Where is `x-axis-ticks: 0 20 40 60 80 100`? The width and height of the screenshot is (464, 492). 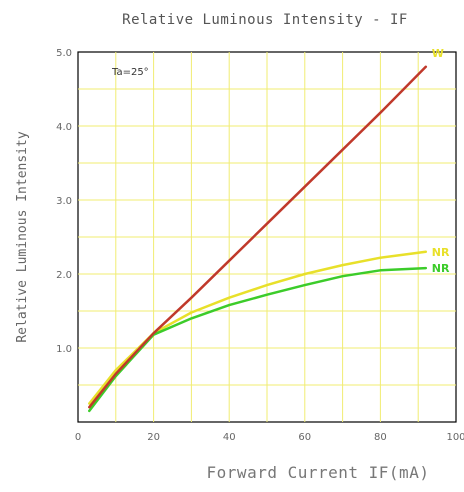
x-axis-ticks: 0 20 40 60 80 100 is located at coordinates (269, 437).